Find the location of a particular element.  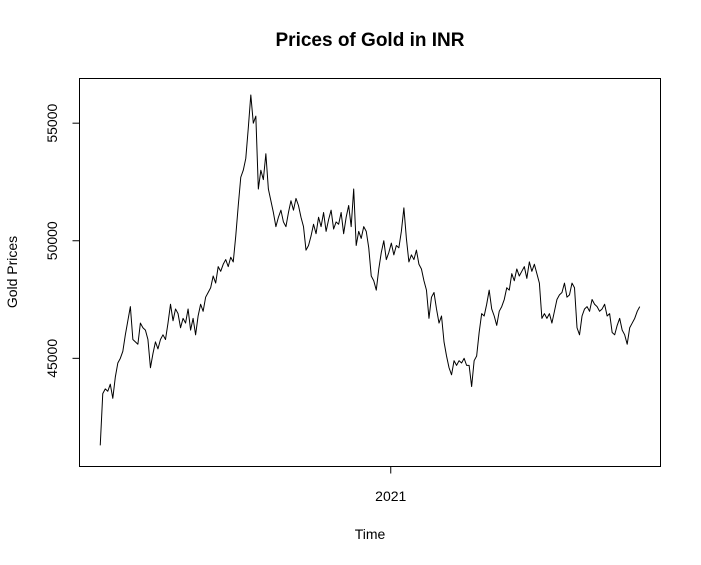

x-axis: 2021 is located at coordinates (391, 485).